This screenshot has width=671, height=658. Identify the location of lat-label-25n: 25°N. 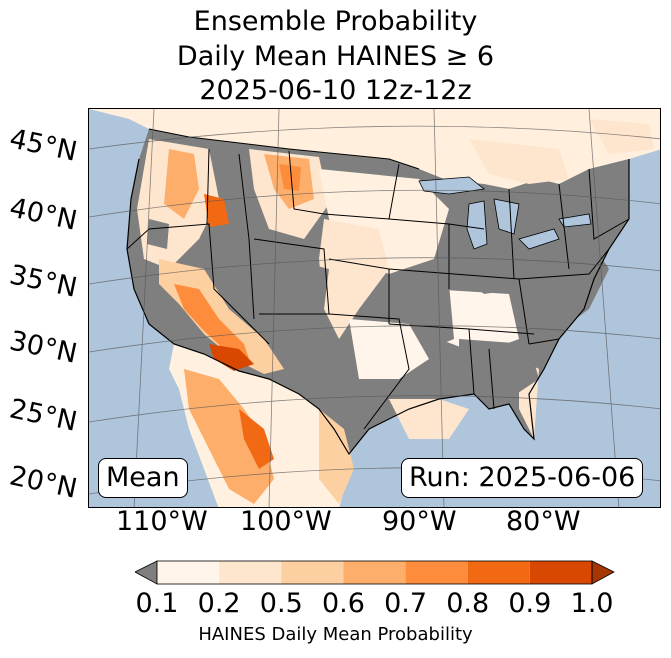
(43, 415).